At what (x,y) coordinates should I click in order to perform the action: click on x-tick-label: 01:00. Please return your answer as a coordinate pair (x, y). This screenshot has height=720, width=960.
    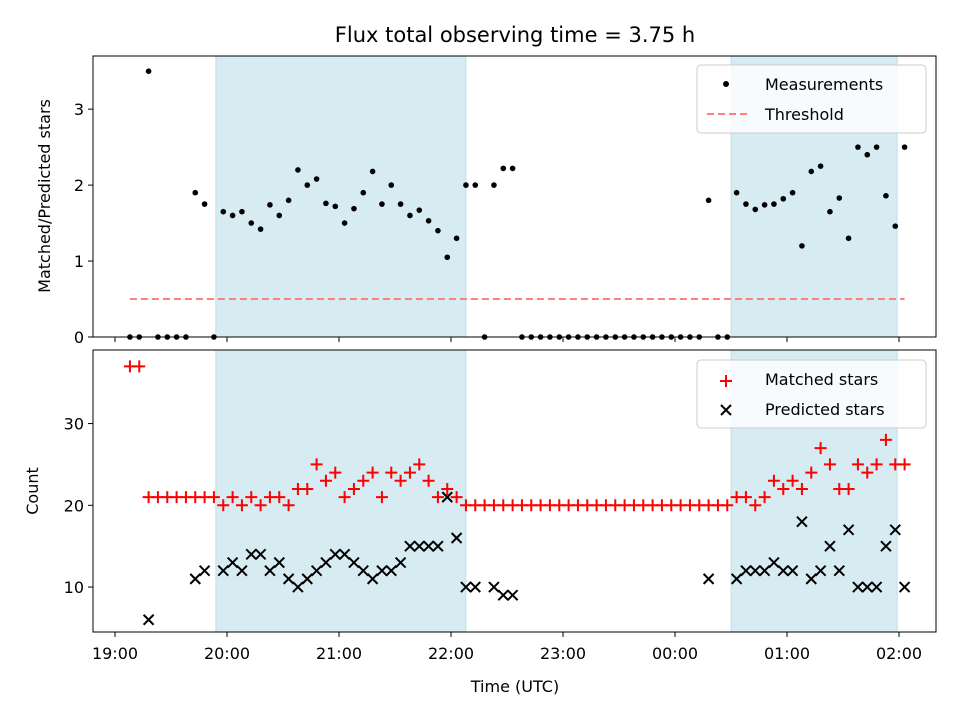
    Looking at the image, I should click on (787, 653).